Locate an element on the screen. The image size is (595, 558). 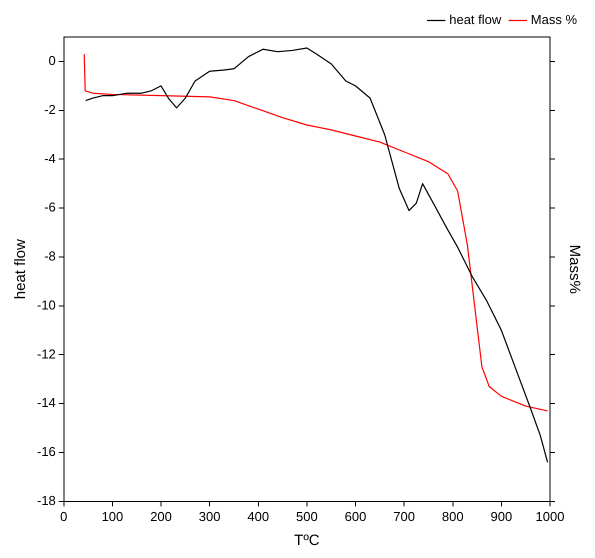
y-tick-label: -16 is located at coordinates (46, 452).